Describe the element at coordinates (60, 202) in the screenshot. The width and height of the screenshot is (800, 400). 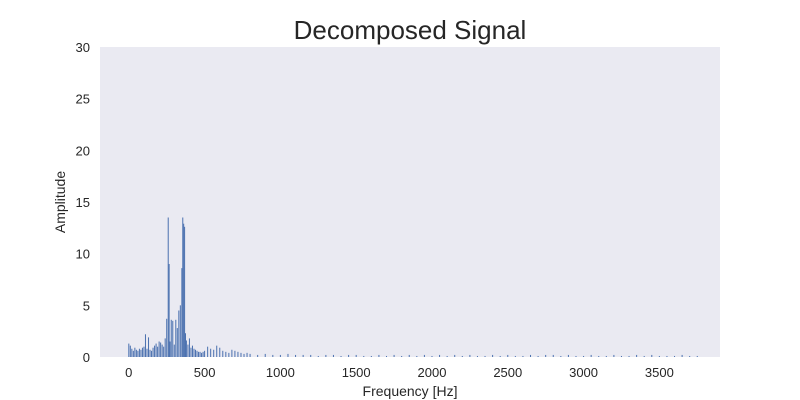
I see `y-axis-label: Amplitude` at that location.